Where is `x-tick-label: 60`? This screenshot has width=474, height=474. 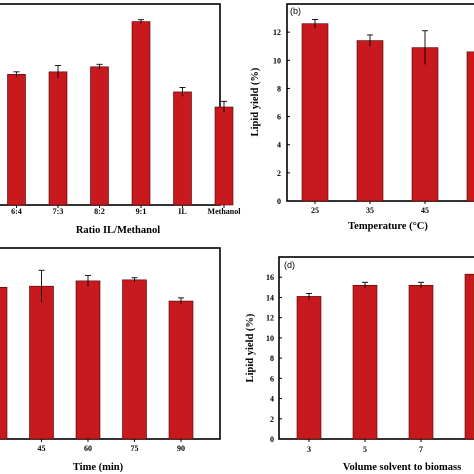
x-tick-label: 60 is located at coordinates (88, 448).